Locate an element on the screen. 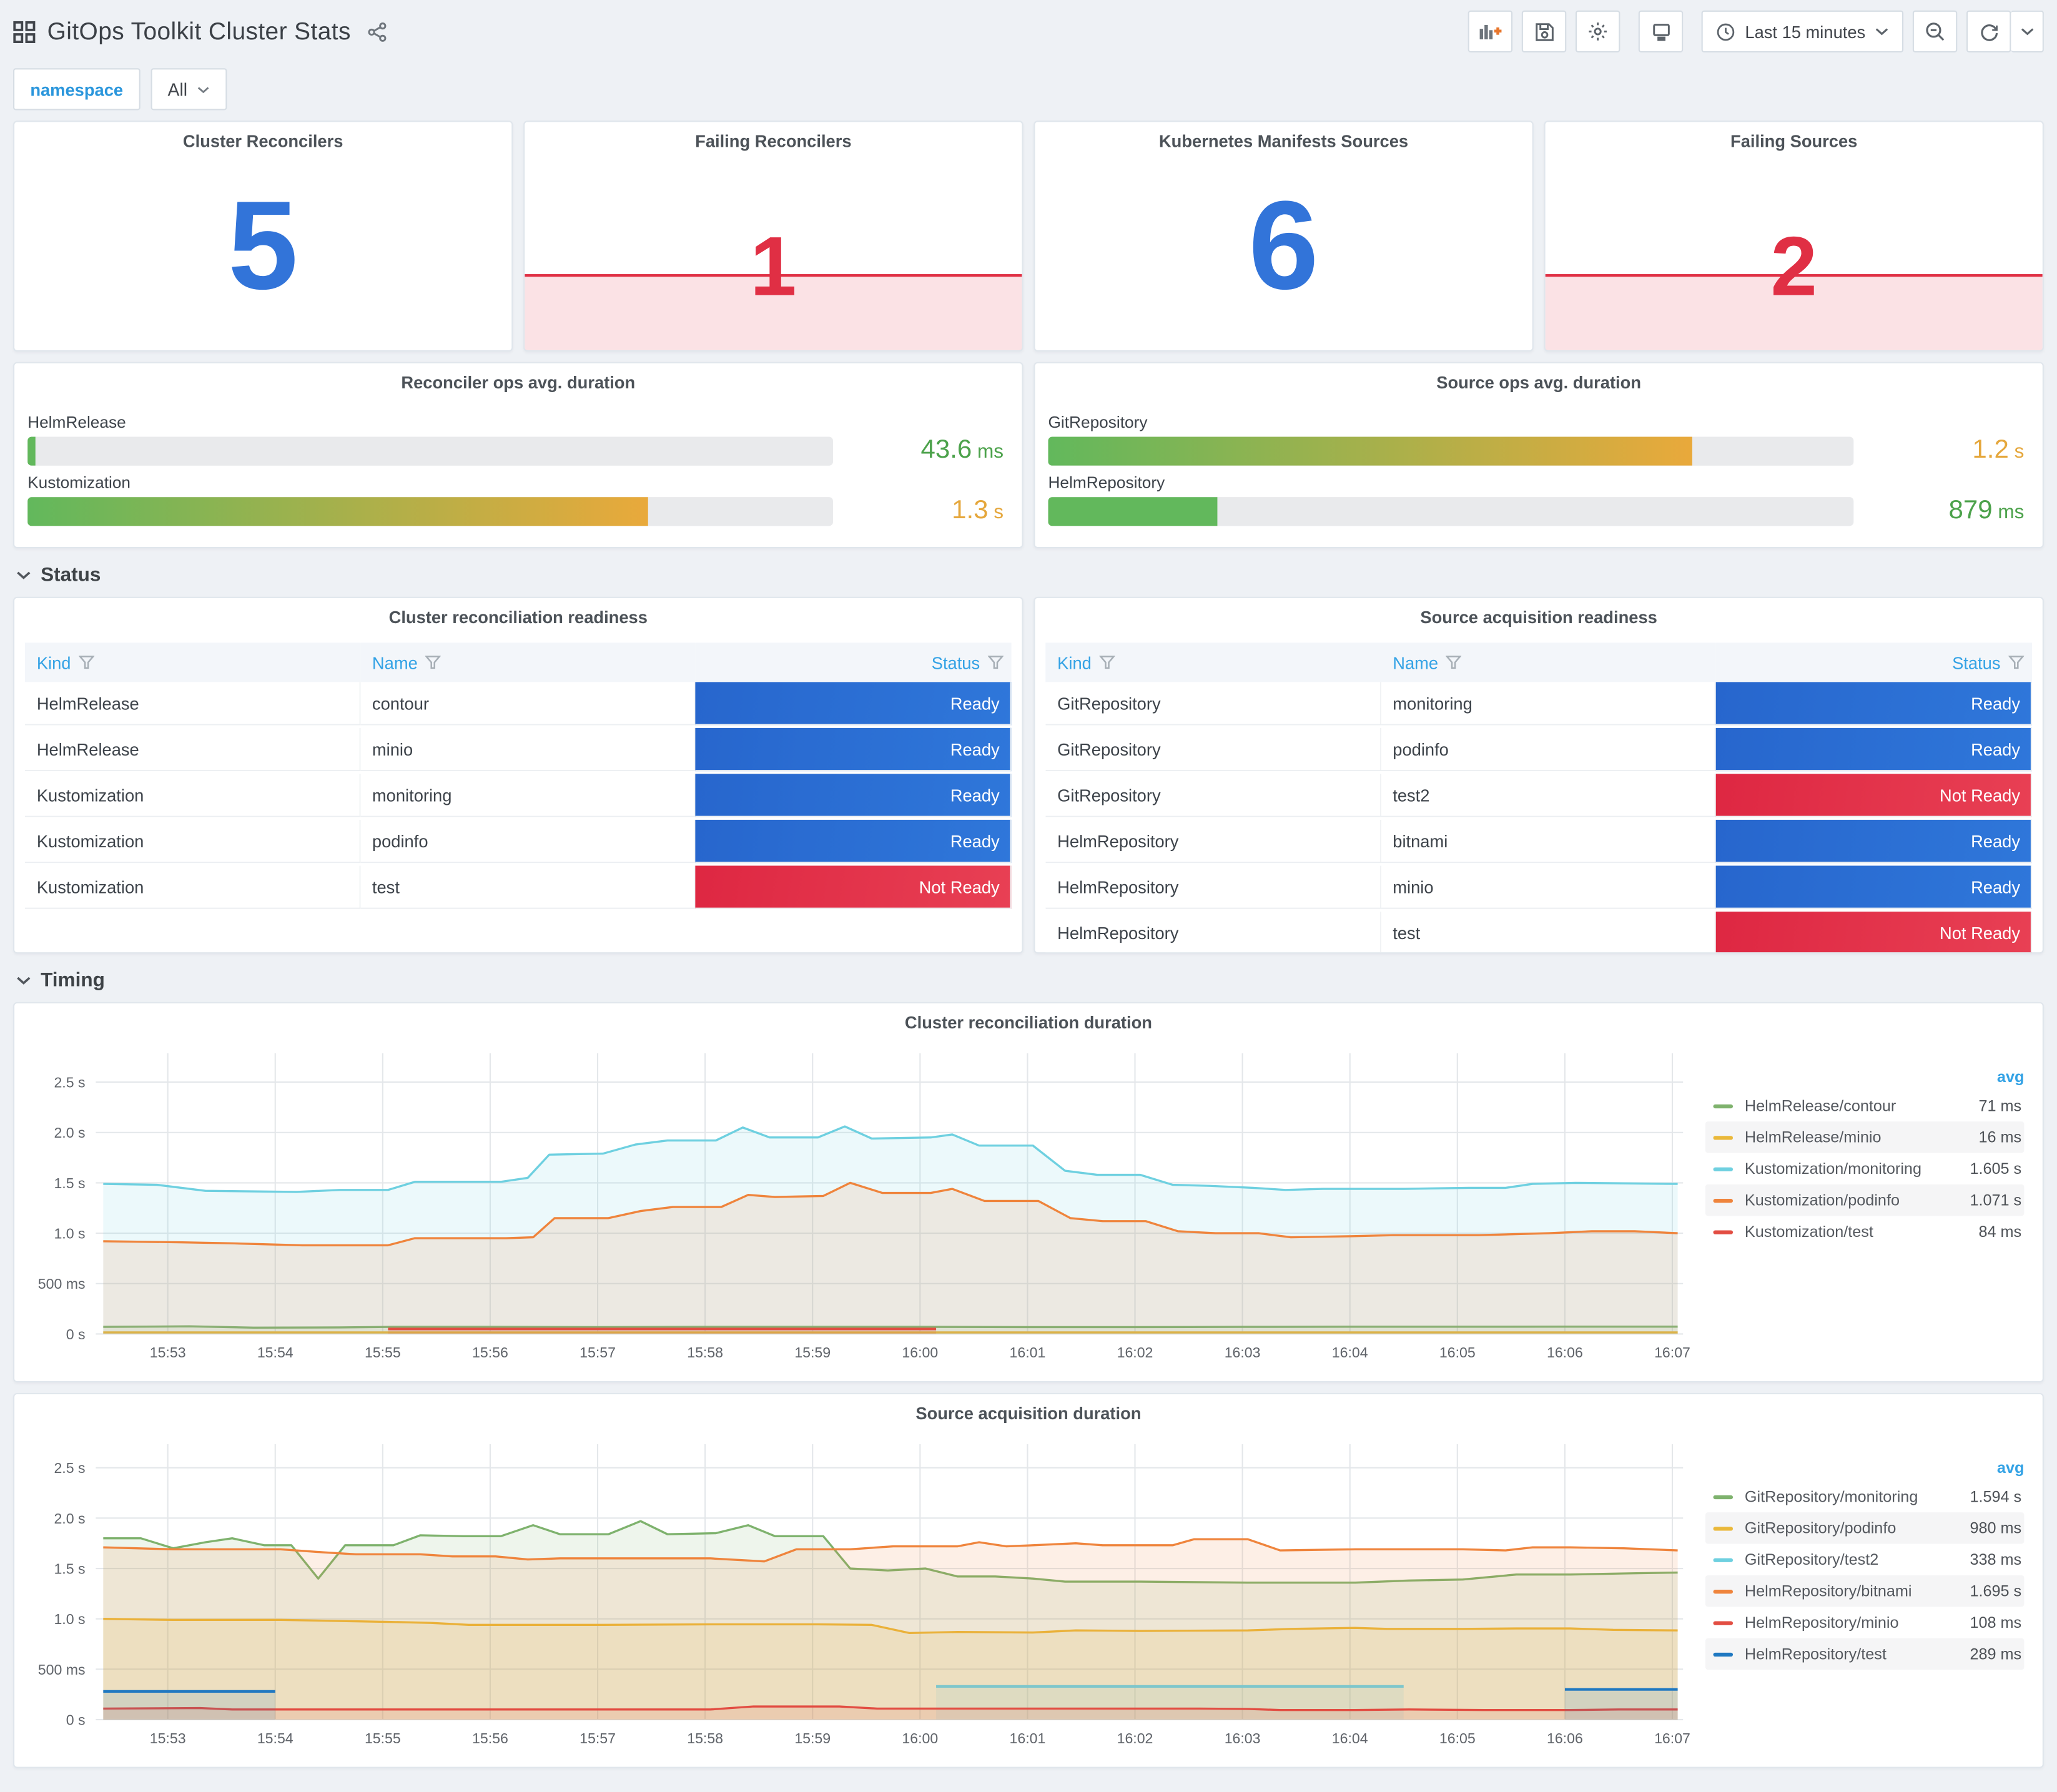 The image size is (2057, 1792). legend-series-name: HelmRepository/minio is located at coordinates (1821, 1622).